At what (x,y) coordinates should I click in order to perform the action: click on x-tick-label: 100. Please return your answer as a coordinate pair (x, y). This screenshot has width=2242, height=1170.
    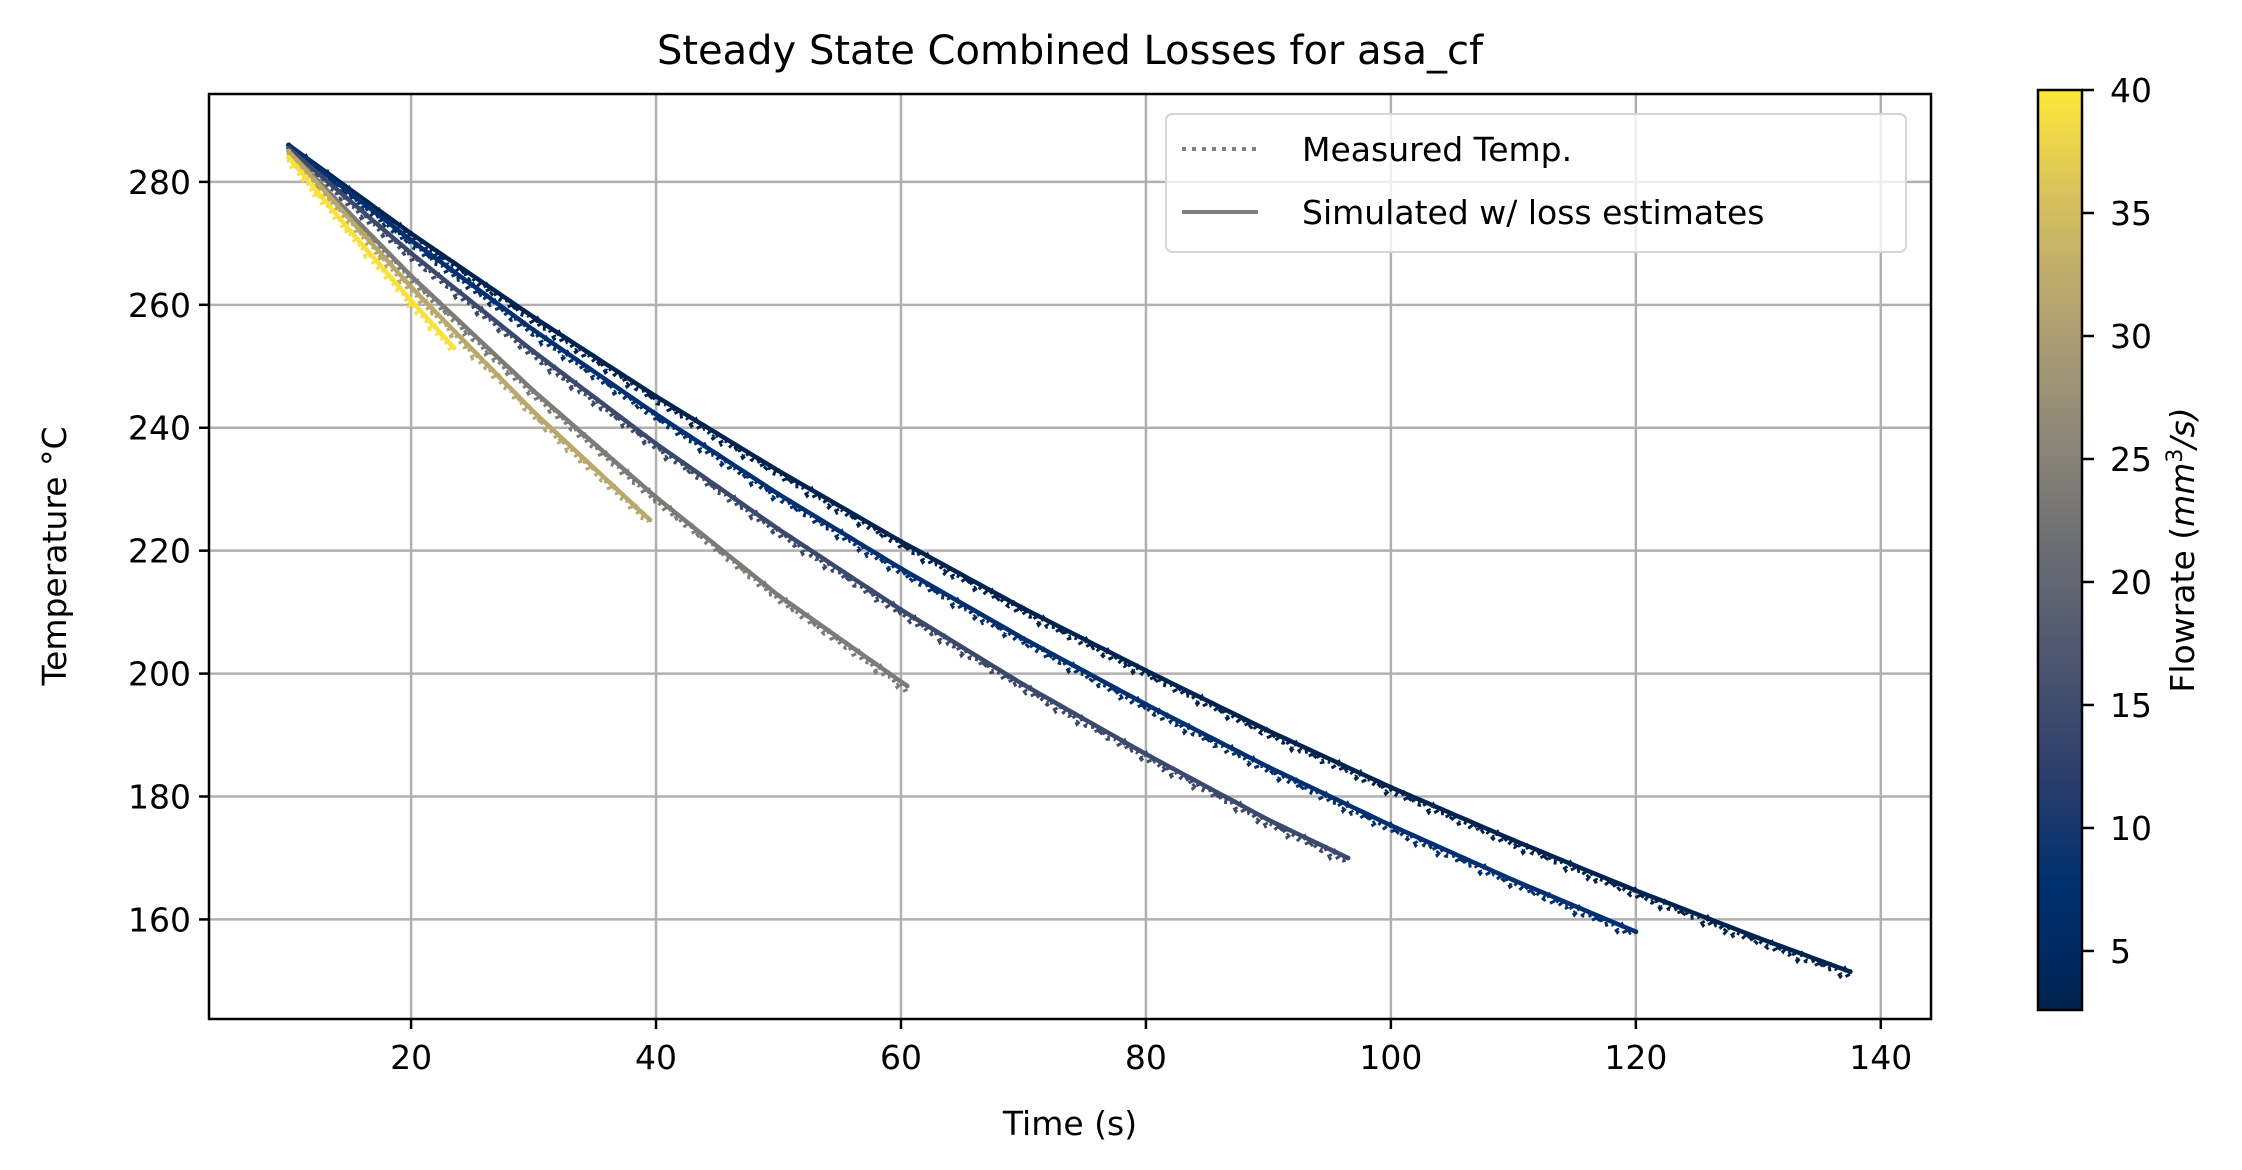
    Looking at the image, I should click on (1390, 1057).